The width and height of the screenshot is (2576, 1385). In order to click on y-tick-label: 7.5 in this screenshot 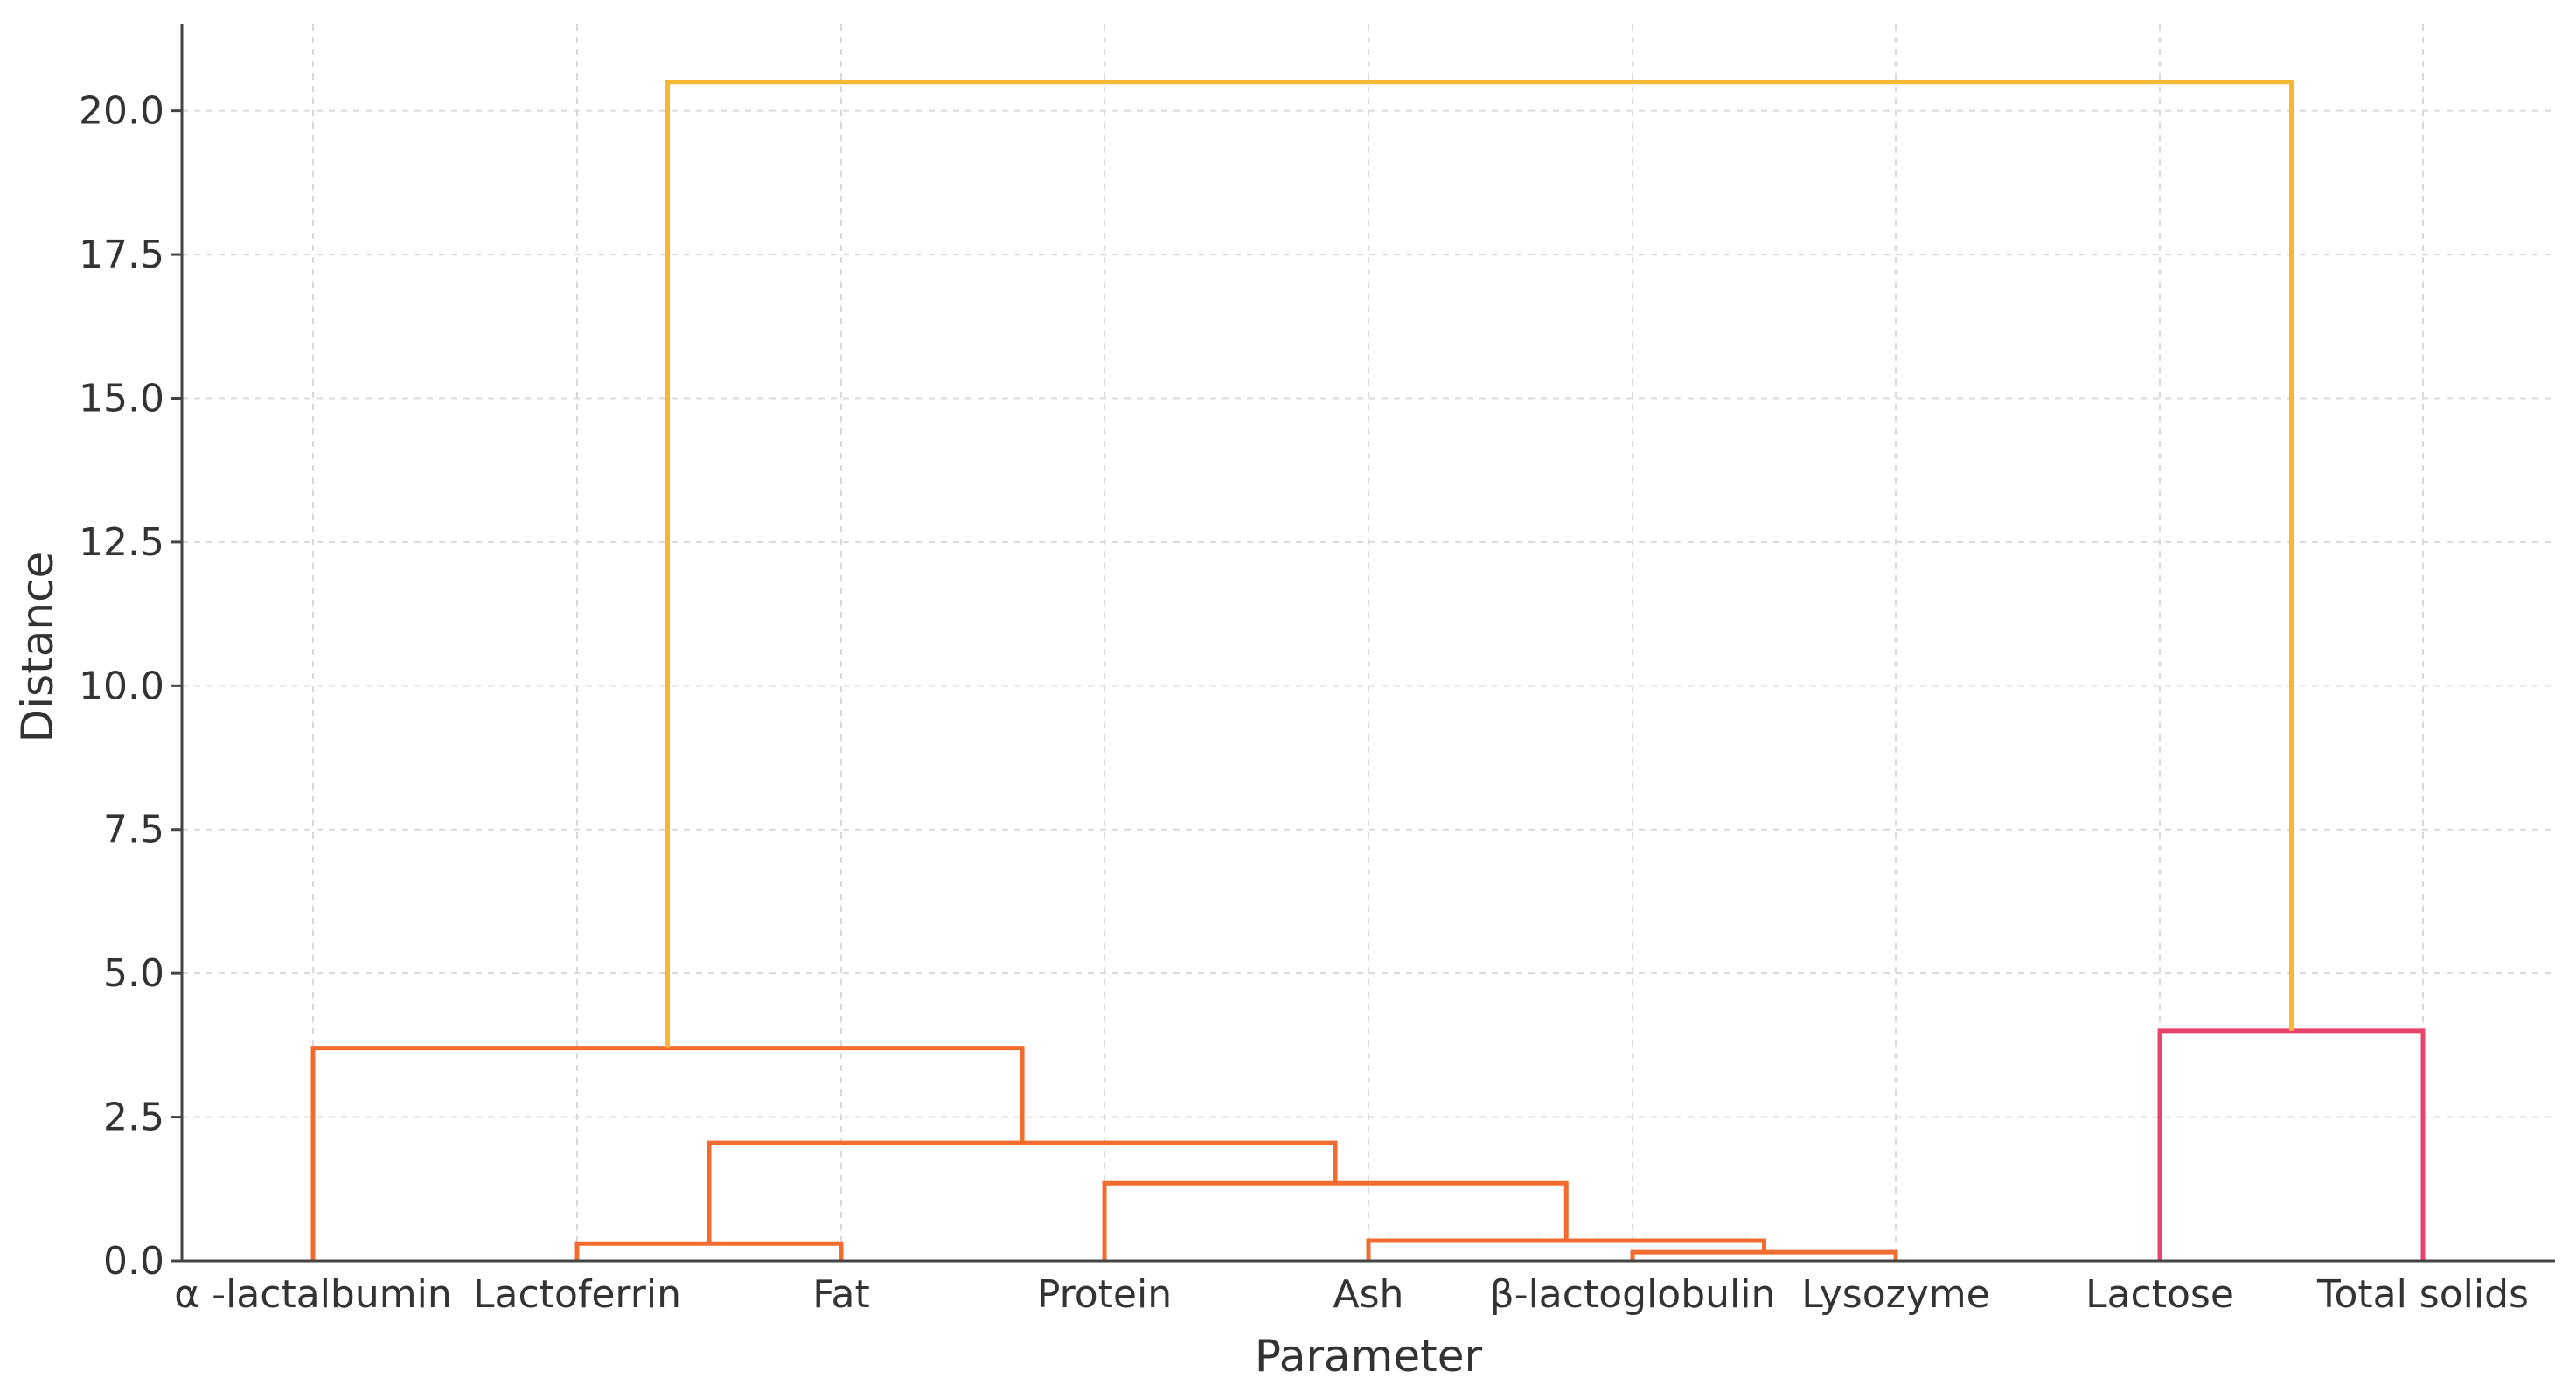, I will do `click(133, 830)`.